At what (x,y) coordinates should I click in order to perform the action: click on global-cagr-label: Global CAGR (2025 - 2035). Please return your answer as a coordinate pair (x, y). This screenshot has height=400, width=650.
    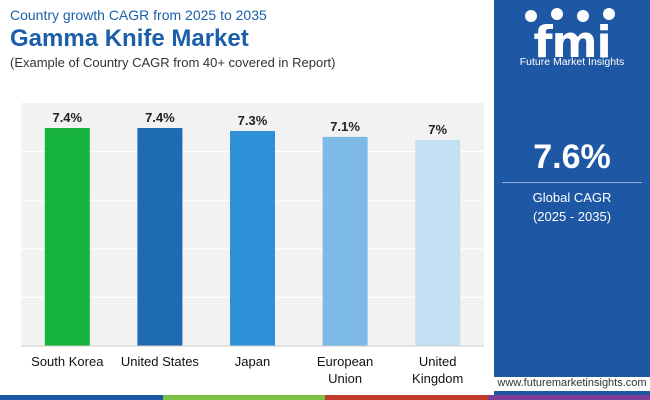
    Looking at the image, I should click on (572, 207).